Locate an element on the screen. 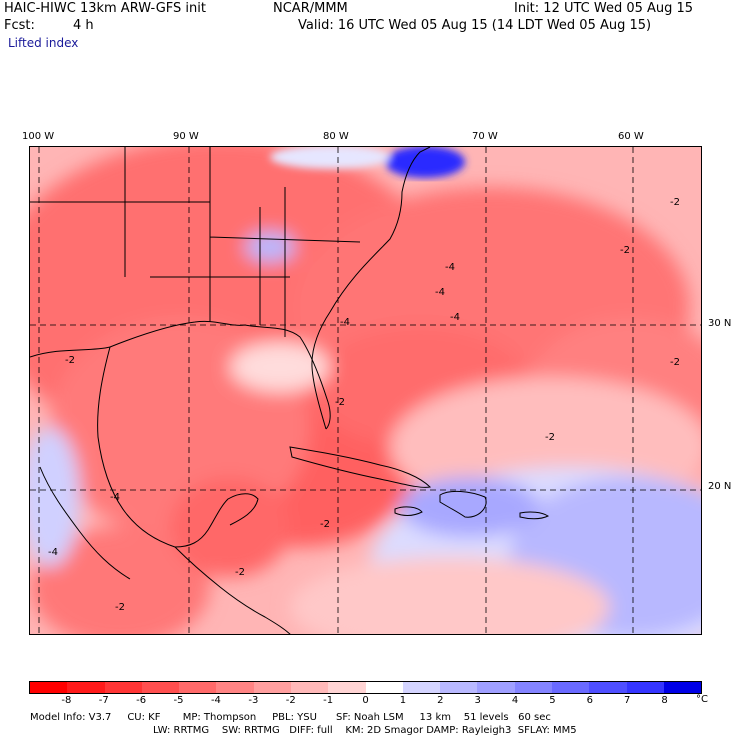  cuba is located at coordinates (360, 467).